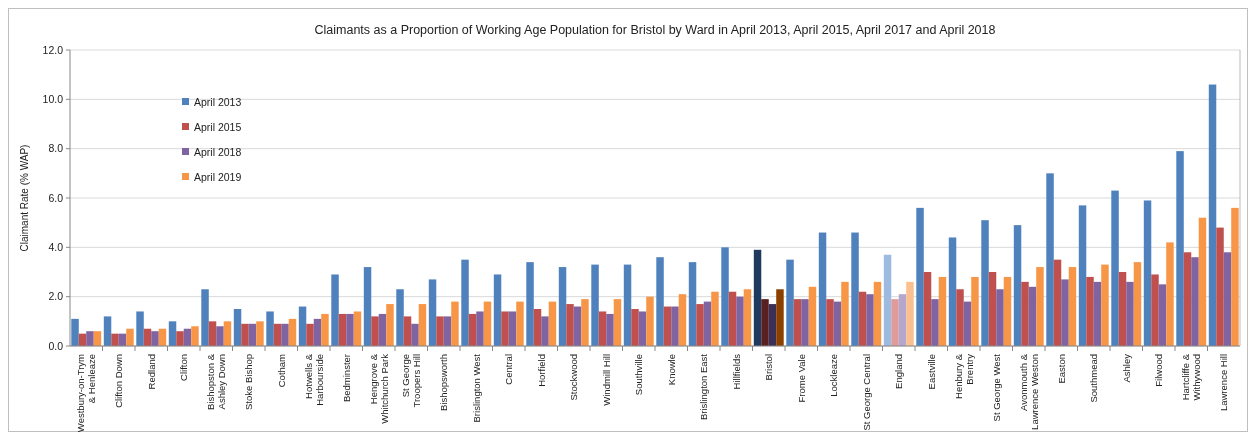 The width and height of the screenshot is (1256, 432). What do you see at coordinates (1224, 383) in the screenshot?
I see `x-tick-label: Lawrence Hill` at bounding box center [1224, 383].